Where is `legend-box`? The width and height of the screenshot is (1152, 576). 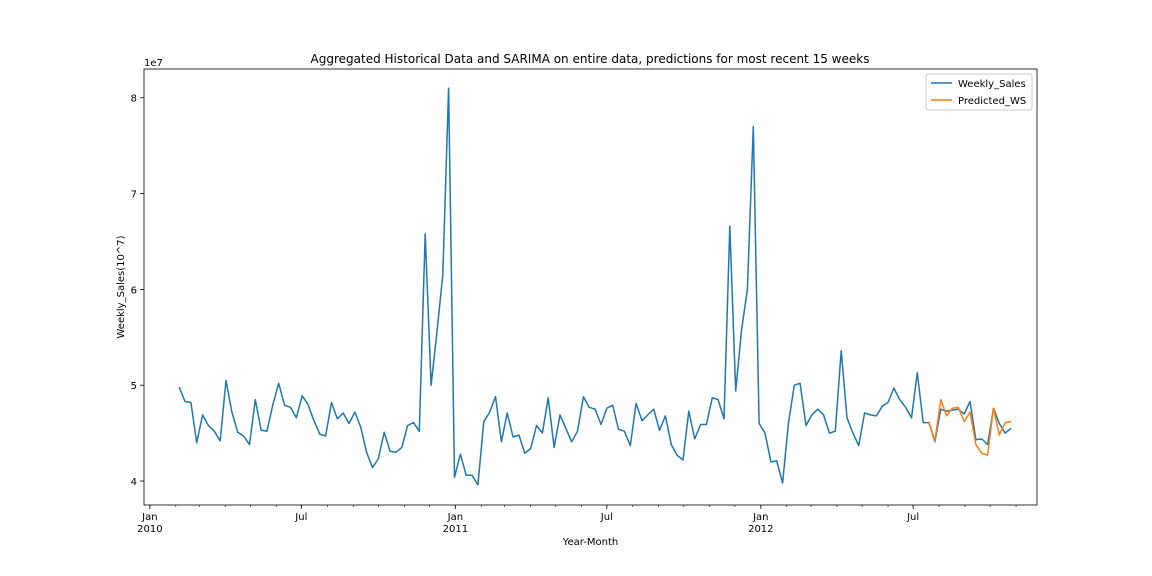 legend-box is located at coordinates (979, 92).